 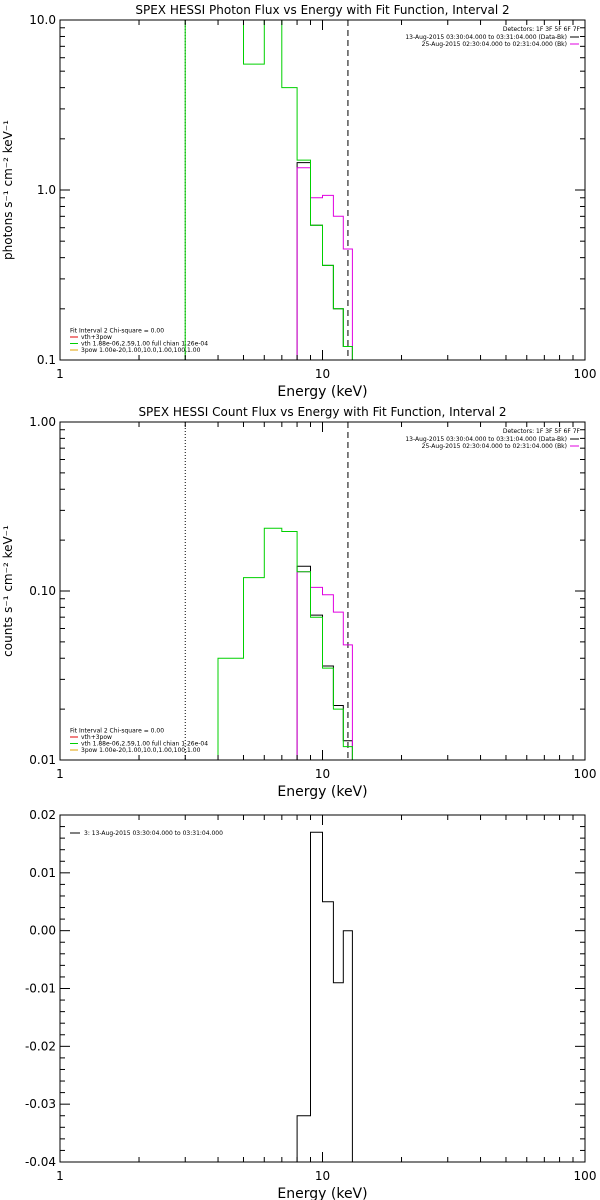 What do you see at coordinates (141, 750) in the screenshot?
I see `p2-fit-legend-label: 3pow 1.00e-20,1.00,10.0,1.00,100,1.00` at bounding box center [141, 750].